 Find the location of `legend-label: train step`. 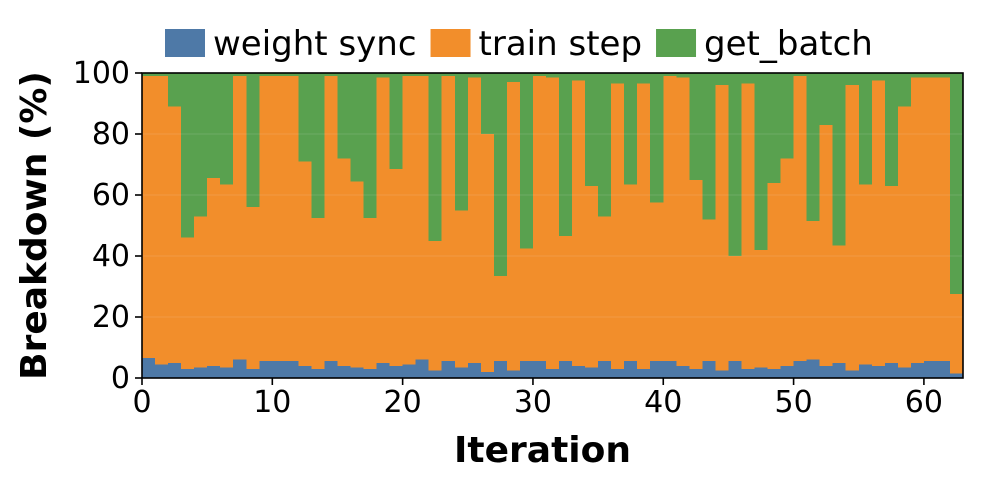

legend-label: train step is located at coordinates (561, 44).